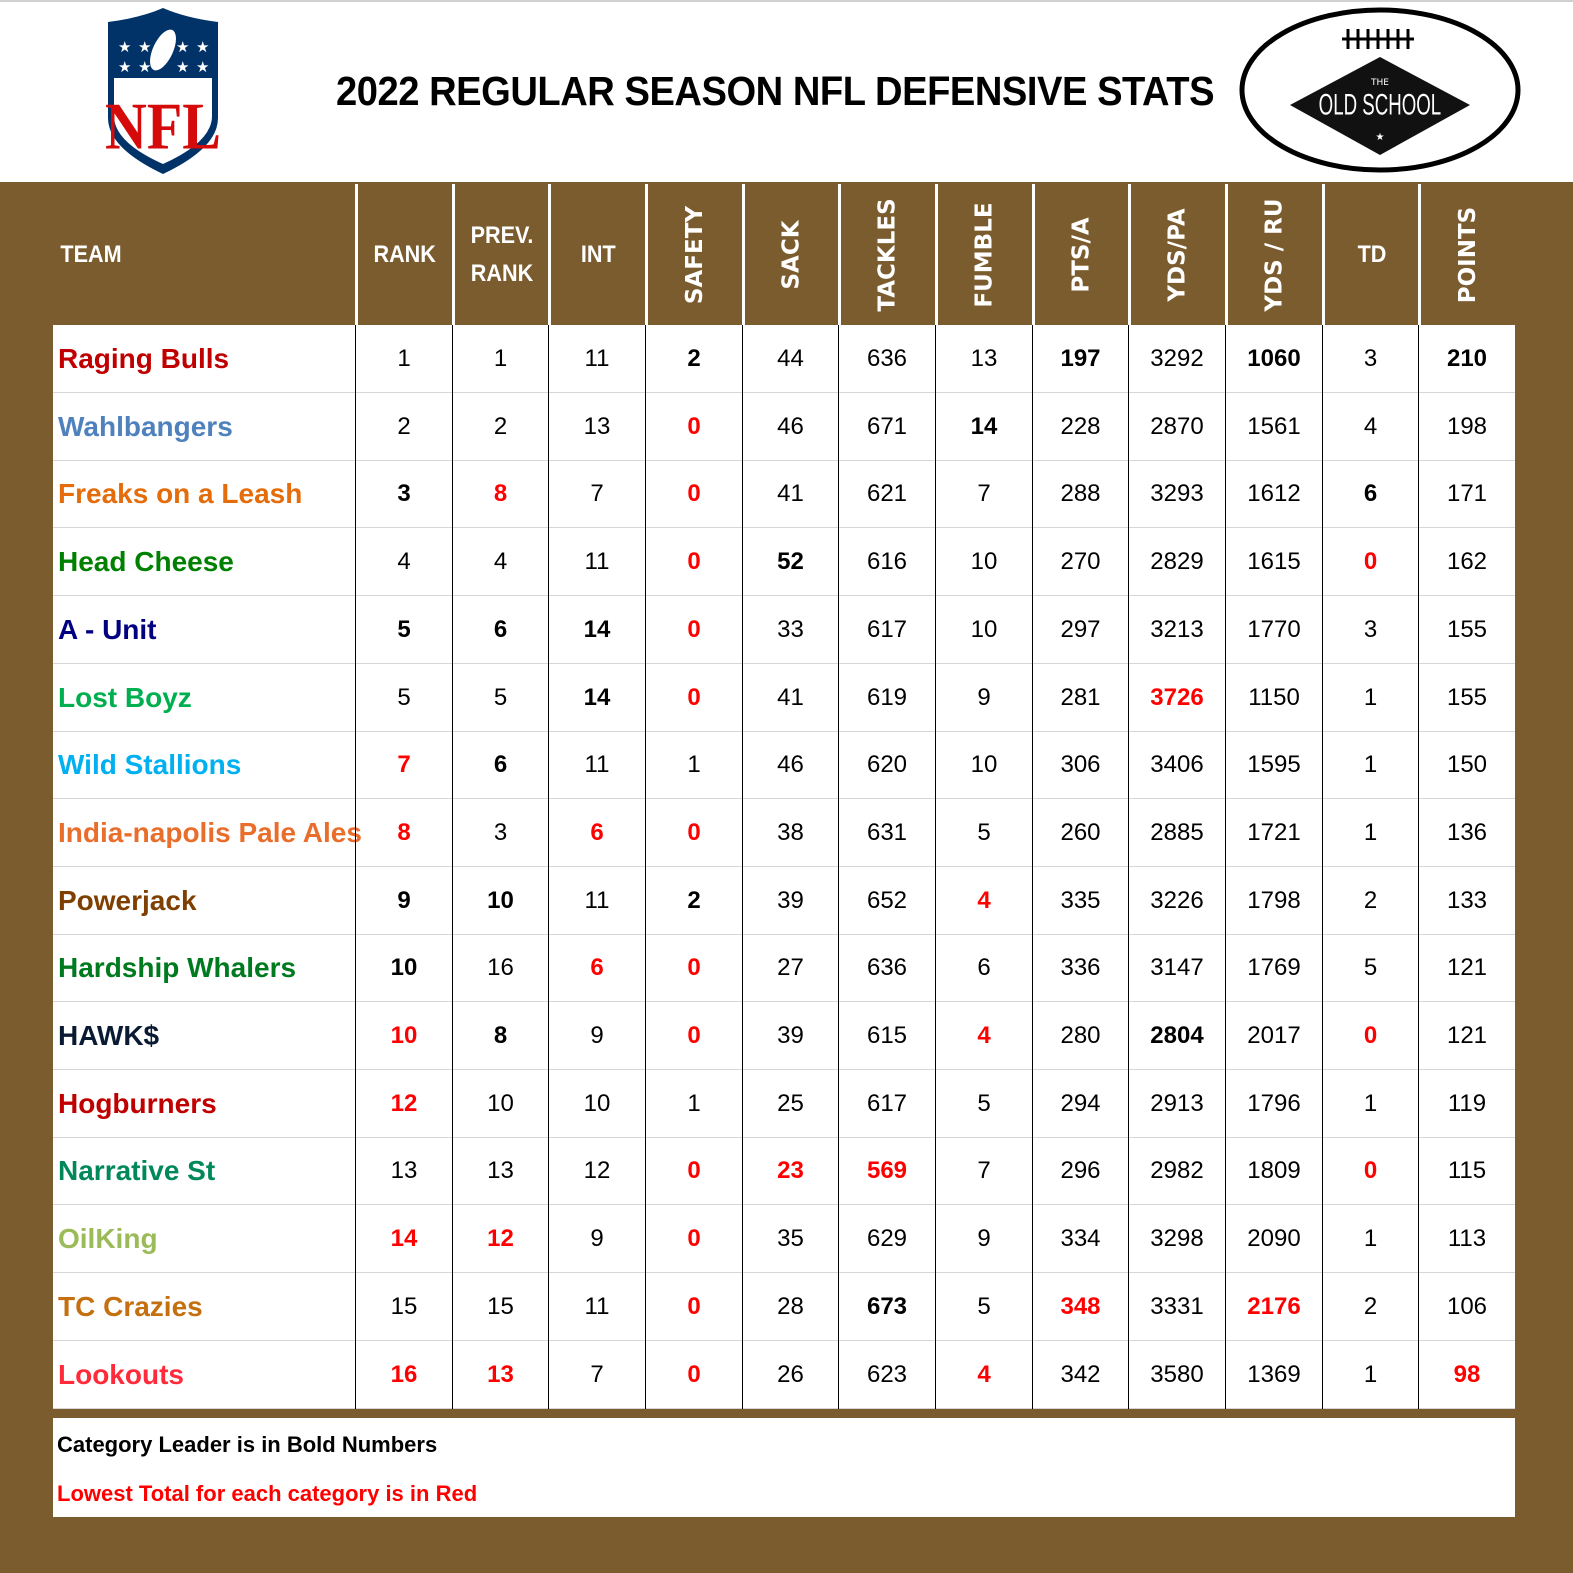  What do you see at coordinates (784, 1103) in the screenshot?
I see `table-row: Hogburners 12 10 10 1 25 617 5 294 2913 1796 1 119` at bounding box center [784, 1103].